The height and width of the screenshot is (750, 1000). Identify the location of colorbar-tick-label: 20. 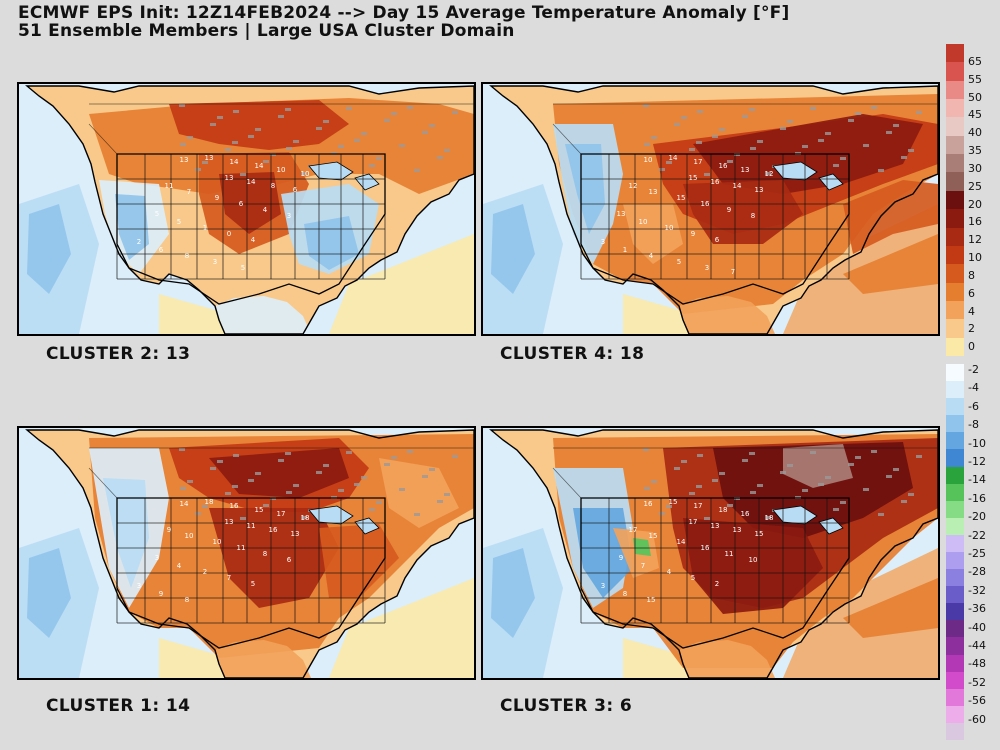
(975, 204).